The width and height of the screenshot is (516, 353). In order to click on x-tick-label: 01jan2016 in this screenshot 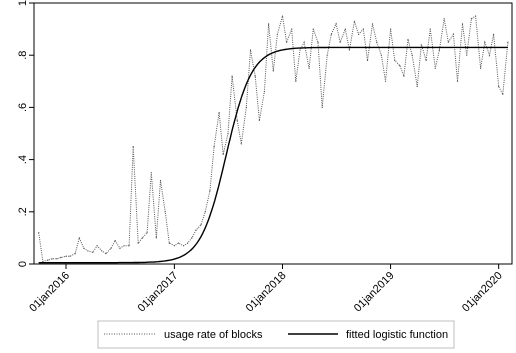, I will do `click(49, 292)`.